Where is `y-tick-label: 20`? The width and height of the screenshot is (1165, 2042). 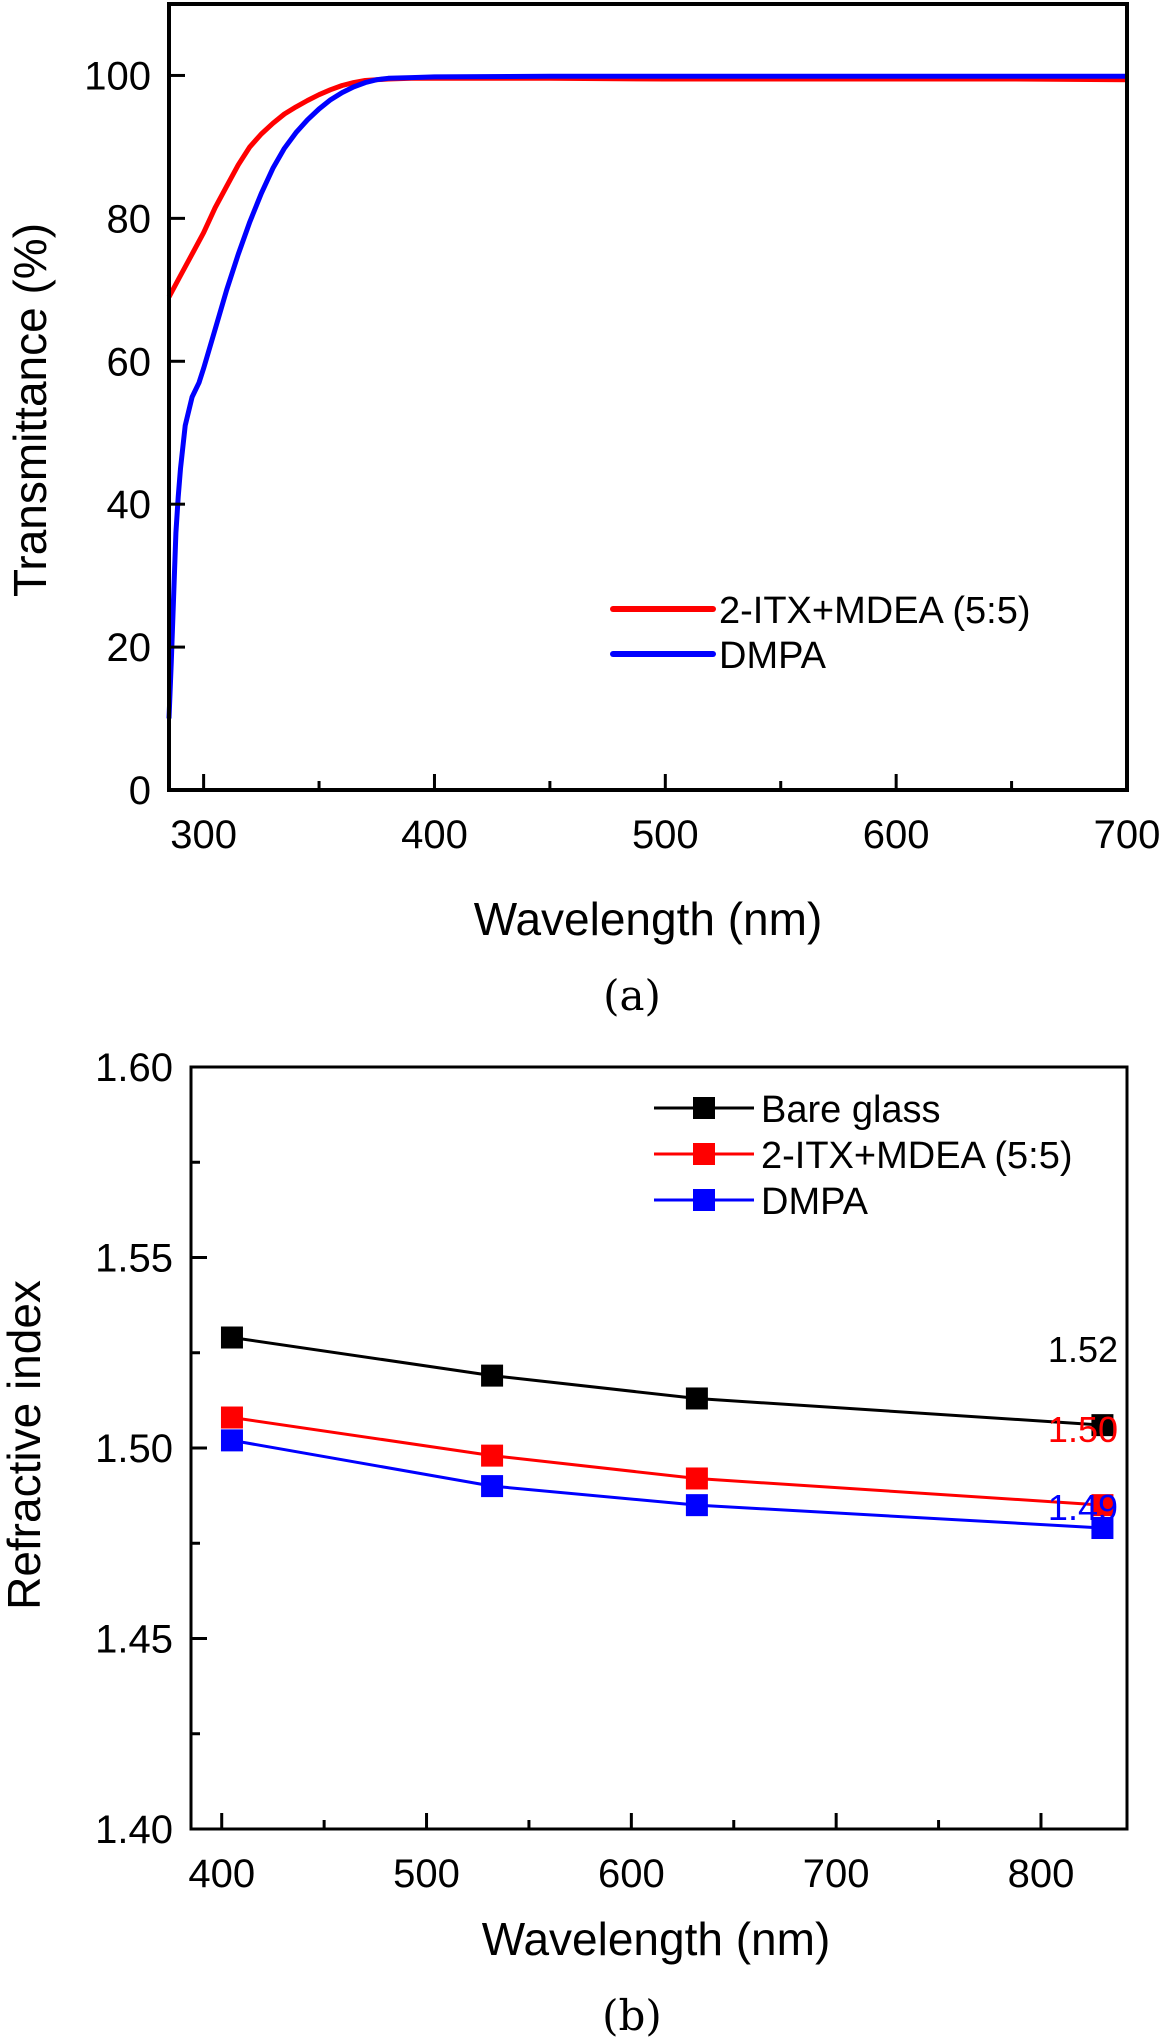
y-tick-label: 20 is located at coordinates (129, 648).